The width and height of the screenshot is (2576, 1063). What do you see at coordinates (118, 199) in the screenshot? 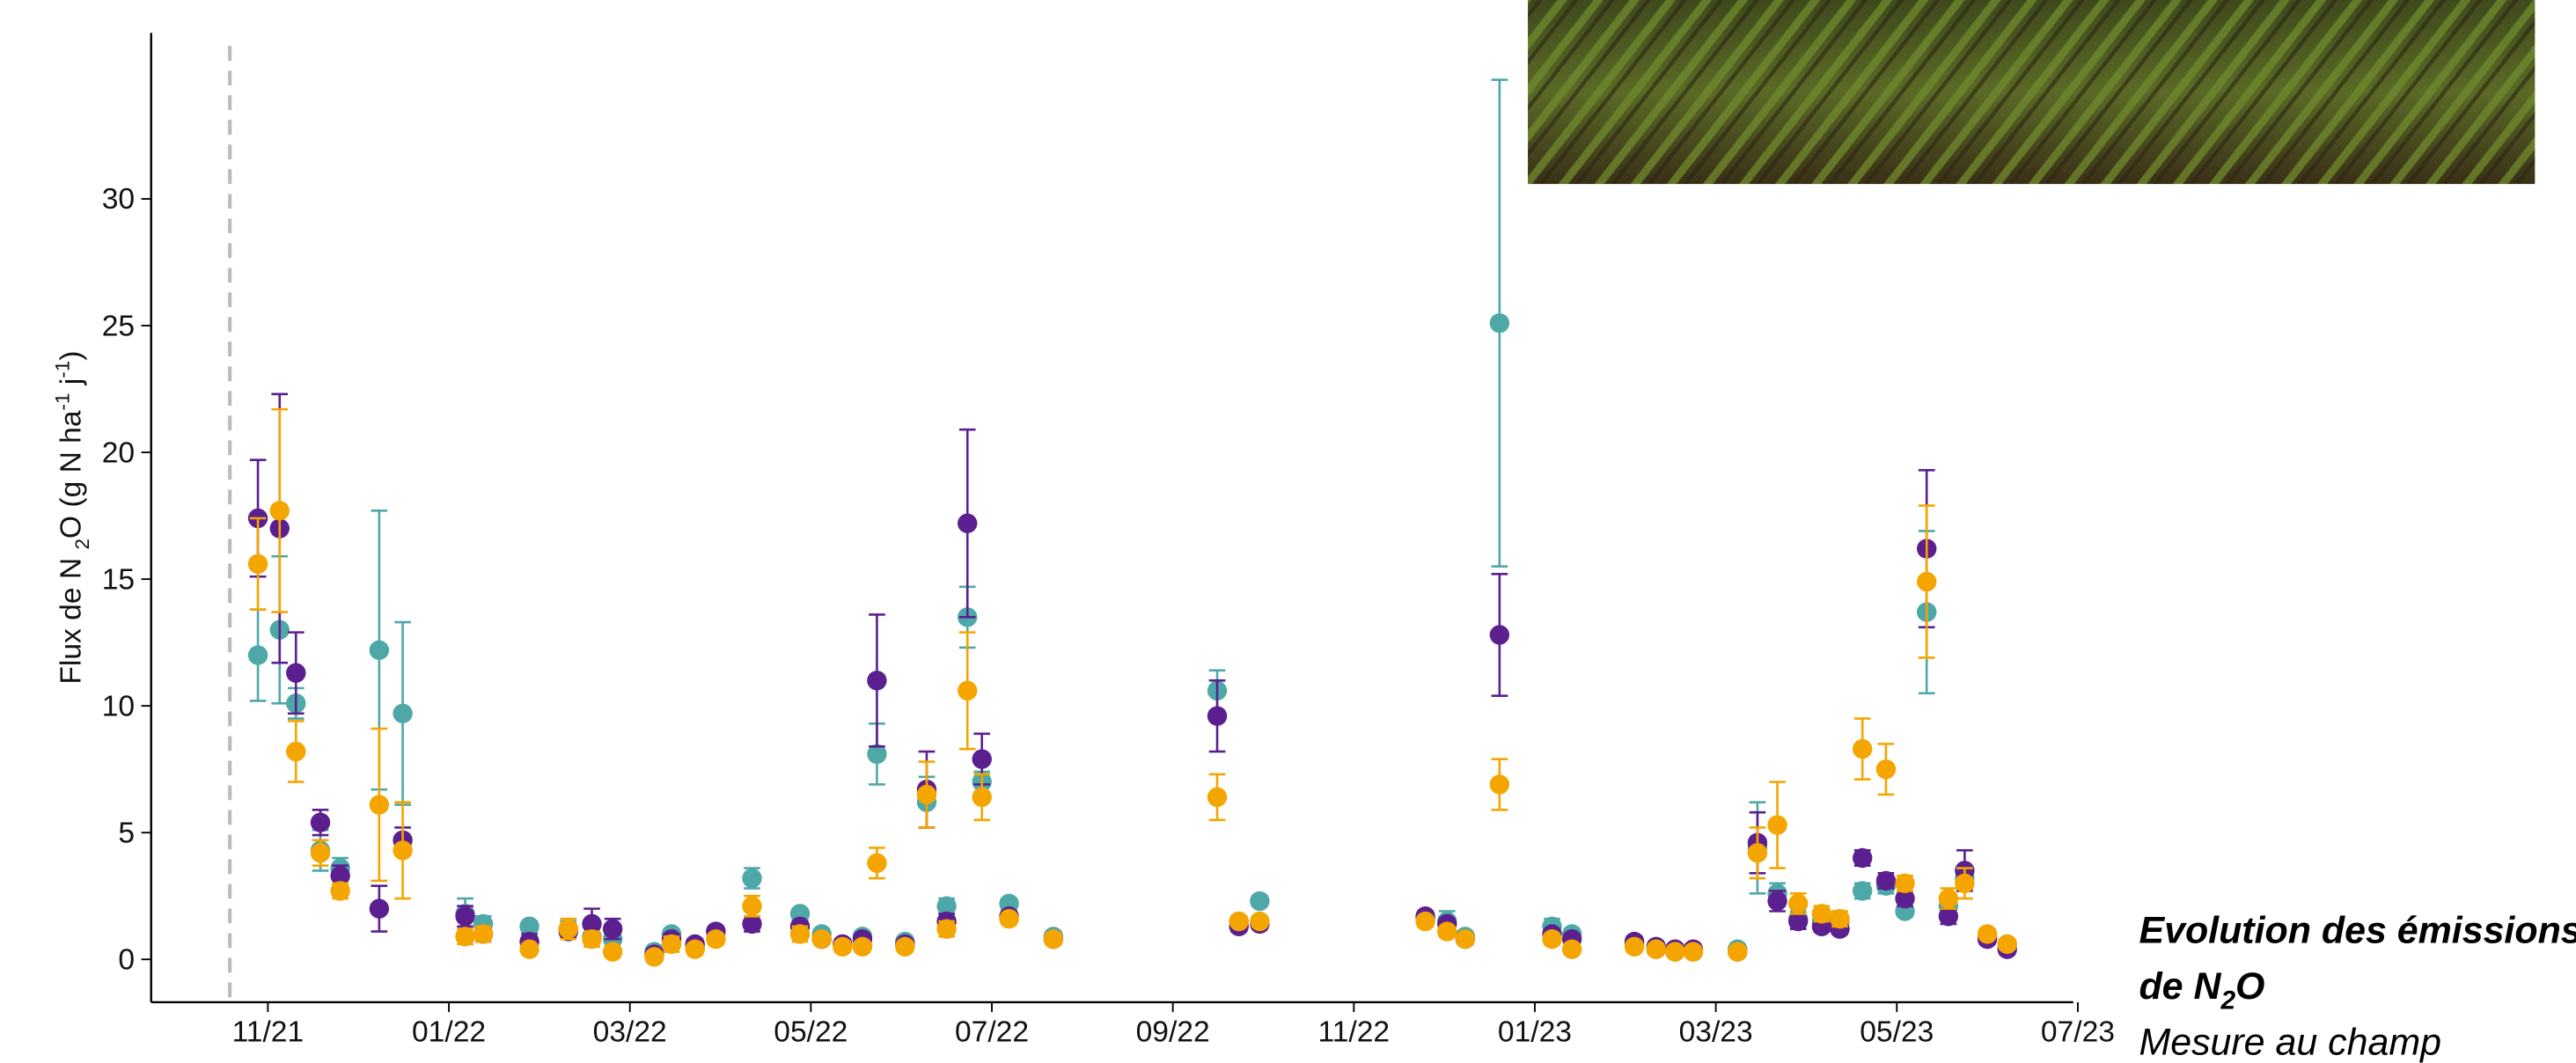
I see `y-tick-label: 30` at bounding box center [118, 199].